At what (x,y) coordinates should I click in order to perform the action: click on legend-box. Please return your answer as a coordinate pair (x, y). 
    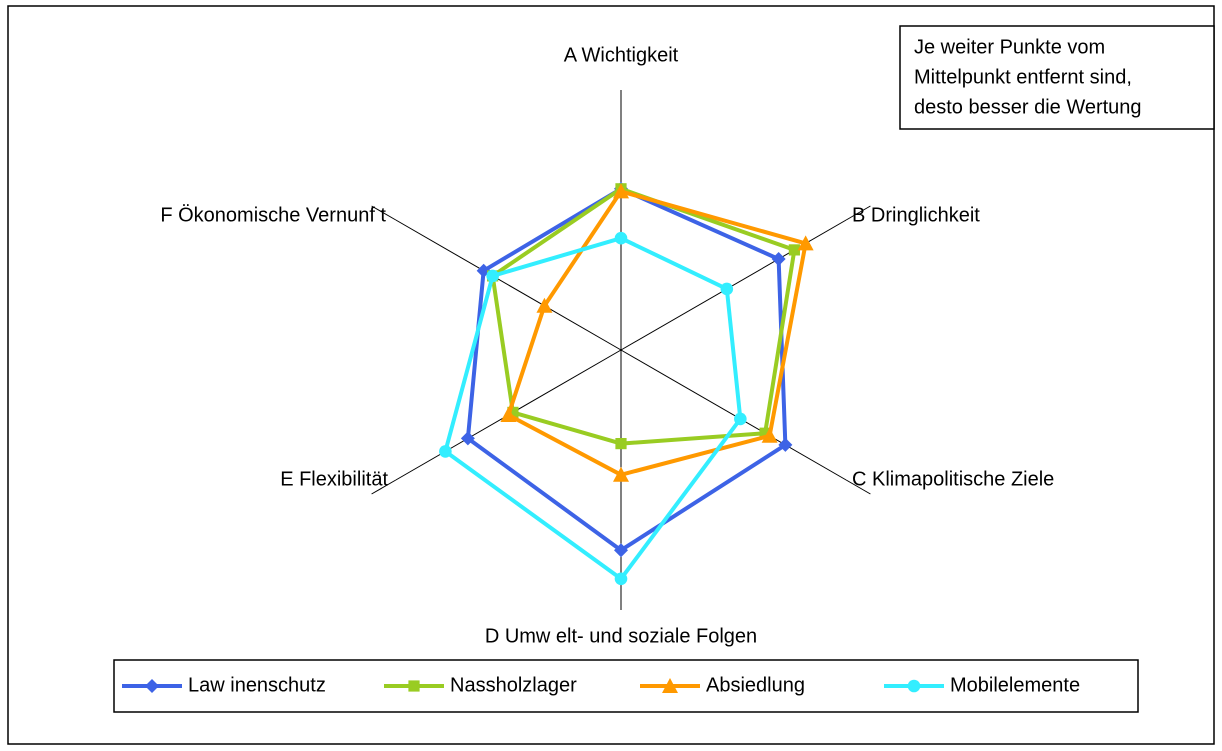
    Looking at the image, I should click on (626, 686).